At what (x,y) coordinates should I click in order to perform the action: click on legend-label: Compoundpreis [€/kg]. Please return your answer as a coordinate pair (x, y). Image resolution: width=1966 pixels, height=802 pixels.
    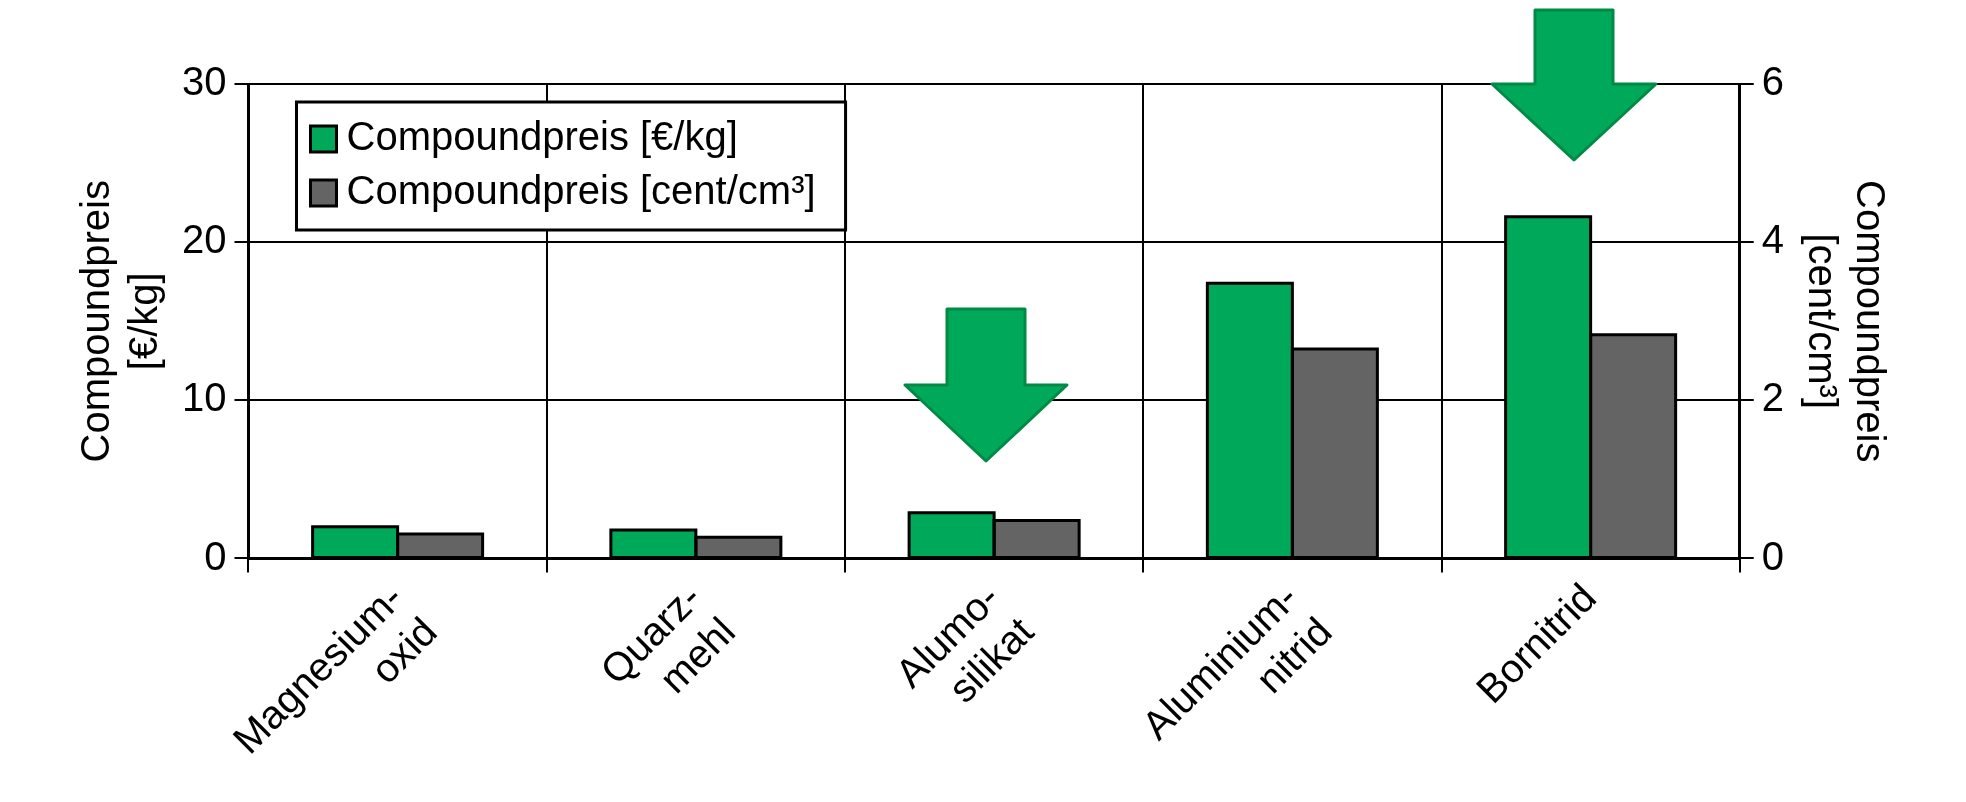
    Looking at the image, I should click on (542, 136).